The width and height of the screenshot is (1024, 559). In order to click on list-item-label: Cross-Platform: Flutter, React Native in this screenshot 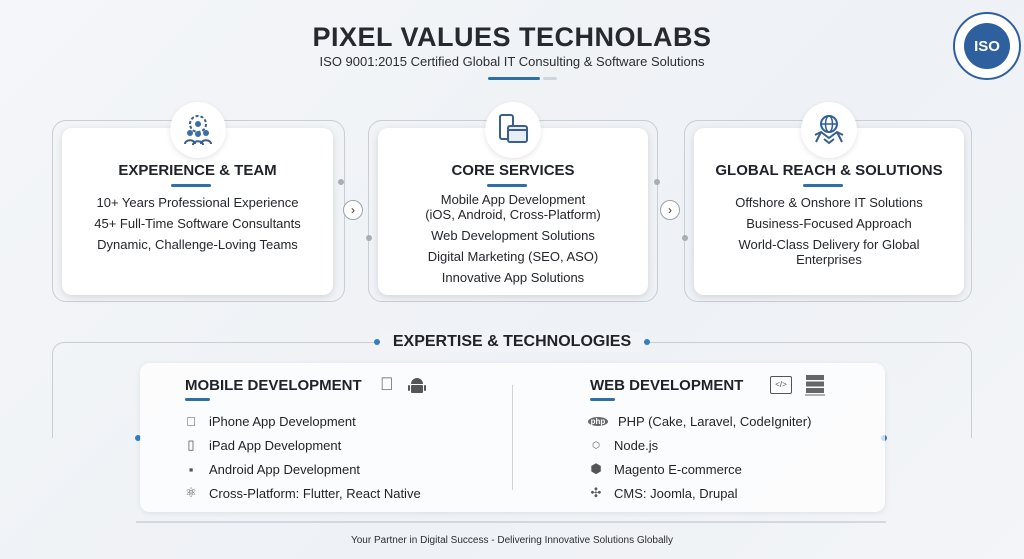, I will do `click(315, 493)`.